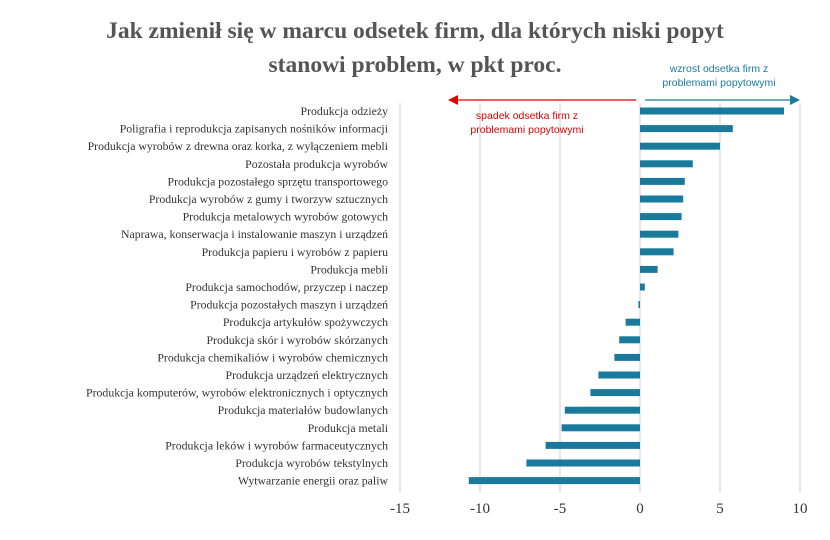  I want to click on decrease-annotation-line-1: spadek odsetka firm z, so click(527, 116).